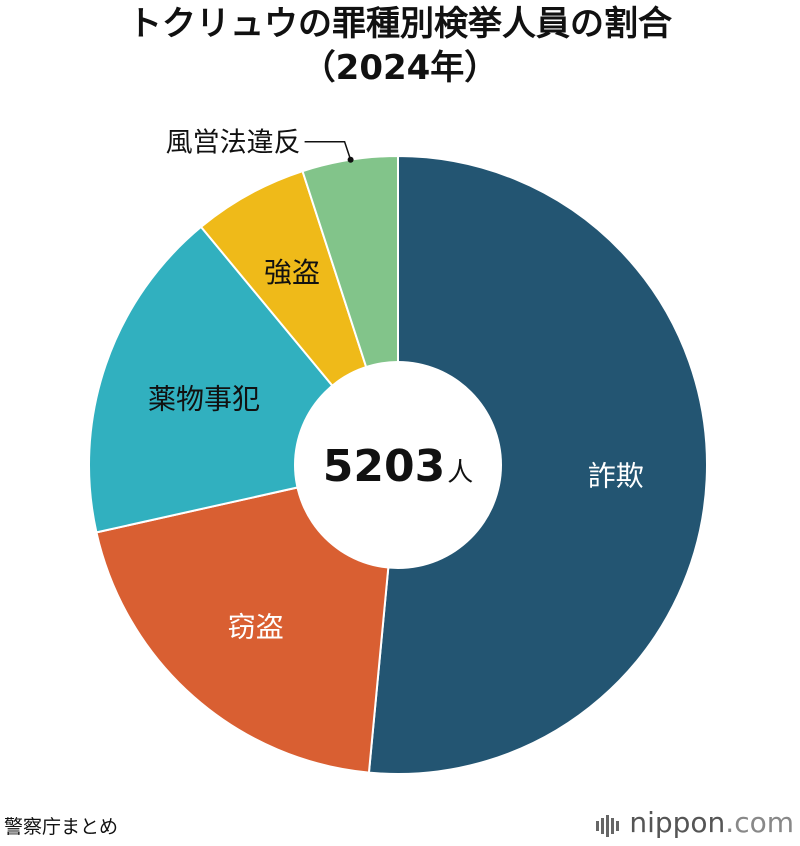 This screenshot has height=846, width=800. Describe the element at coordinates (616, 475) in the screenshot. I see `slice-label-0: 詐欺` at that location.